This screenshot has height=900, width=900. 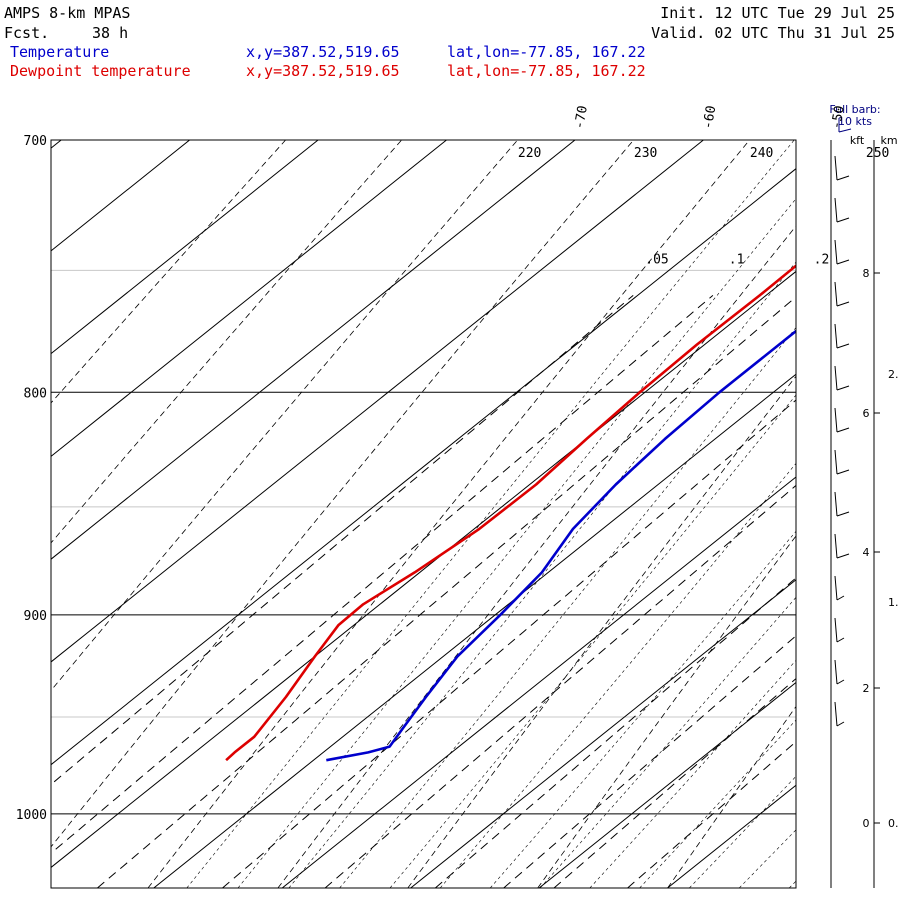 I want to click on wind-profile: 8 6 4 2 0 2. 1. 0., so click(x=864, y=514).